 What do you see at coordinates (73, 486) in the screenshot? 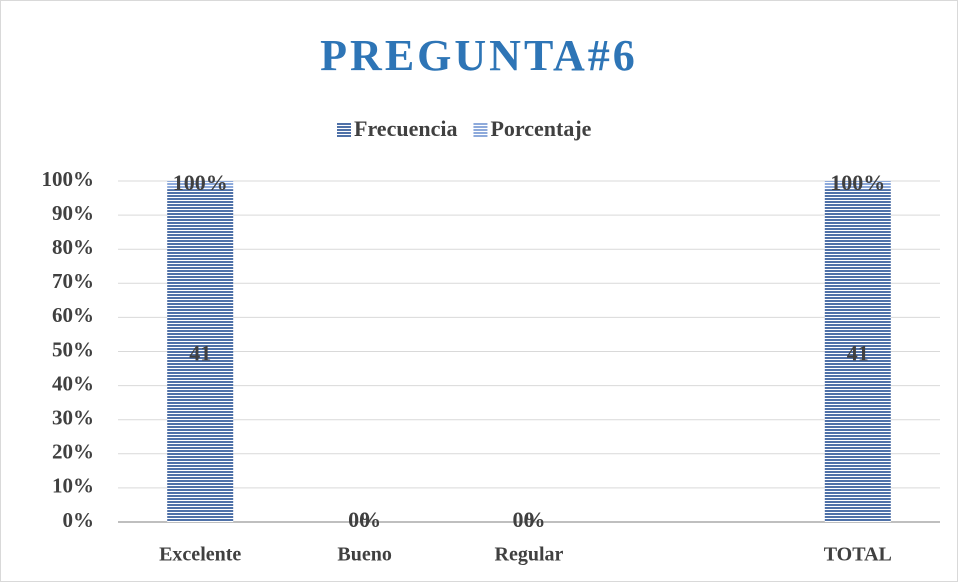
I see `y-tick-label: 10%` at bounding box center [73, 486].